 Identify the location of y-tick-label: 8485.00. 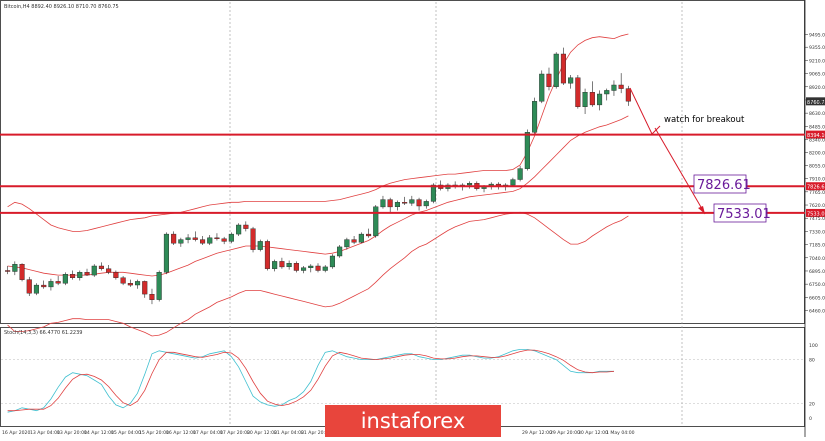
(817, 127).